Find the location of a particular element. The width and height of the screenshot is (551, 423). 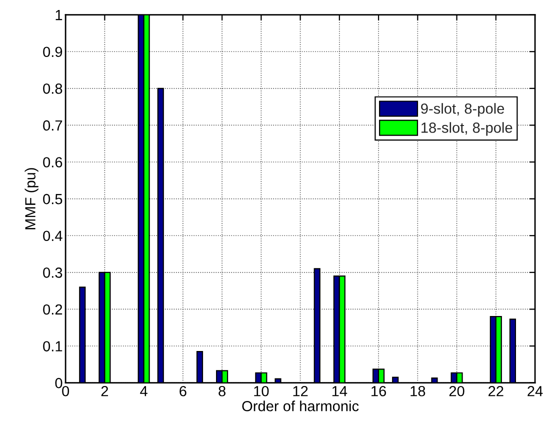

x-tick-label: 22 is located at coordinates (496, 391).